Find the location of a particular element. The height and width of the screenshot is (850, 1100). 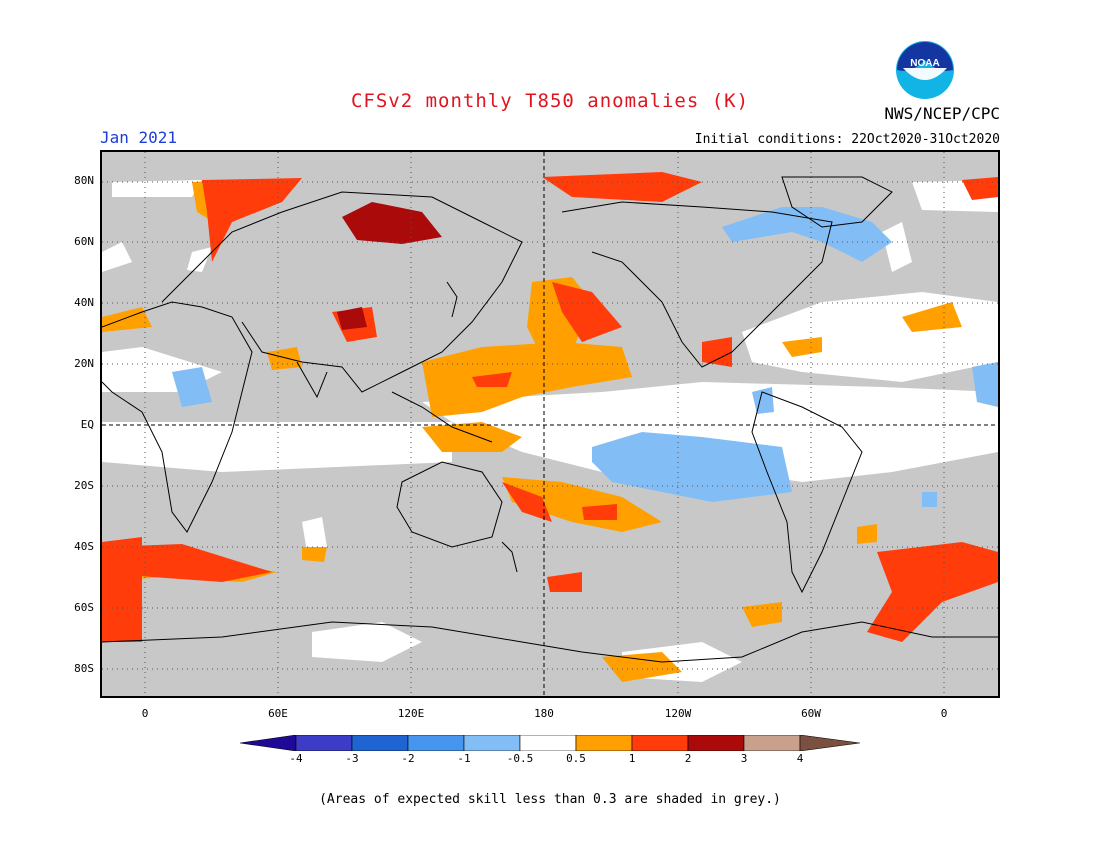

lon-label-120w: 120W is located at coordinates (678, 713).